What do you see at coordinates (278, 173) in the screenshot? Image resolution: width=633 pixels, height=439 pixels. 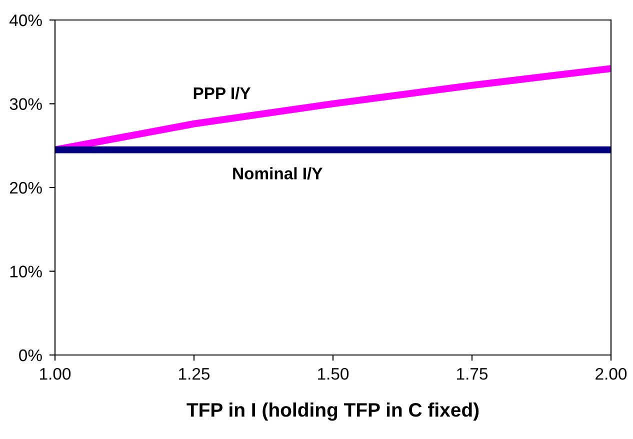 I see `series-label: Nominal I/Y` at bounding box center [278, 173].